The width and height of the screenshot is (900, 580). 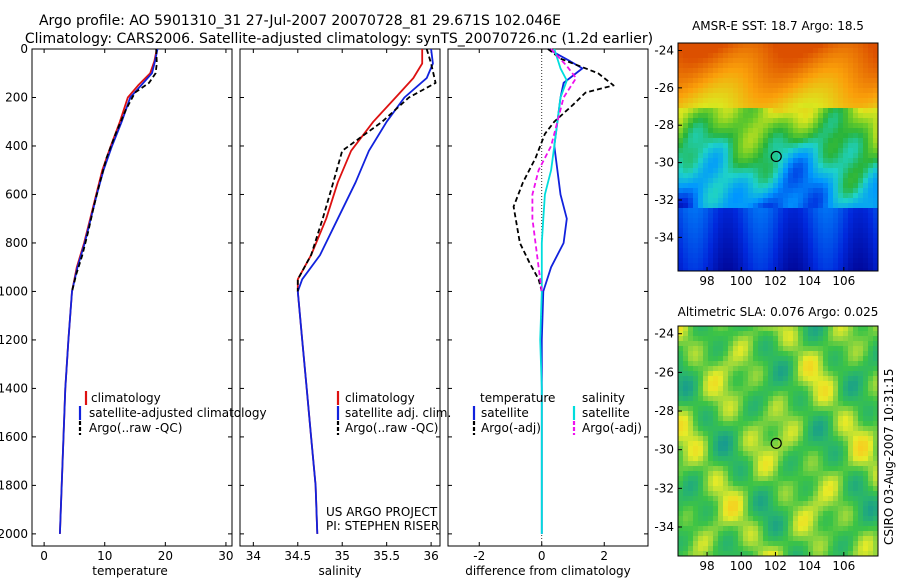 I want to click on sla-map-axes: 98 100 102 104 106 -24 -26 -28 -30 -32 -34, so click(x=754, y=450).